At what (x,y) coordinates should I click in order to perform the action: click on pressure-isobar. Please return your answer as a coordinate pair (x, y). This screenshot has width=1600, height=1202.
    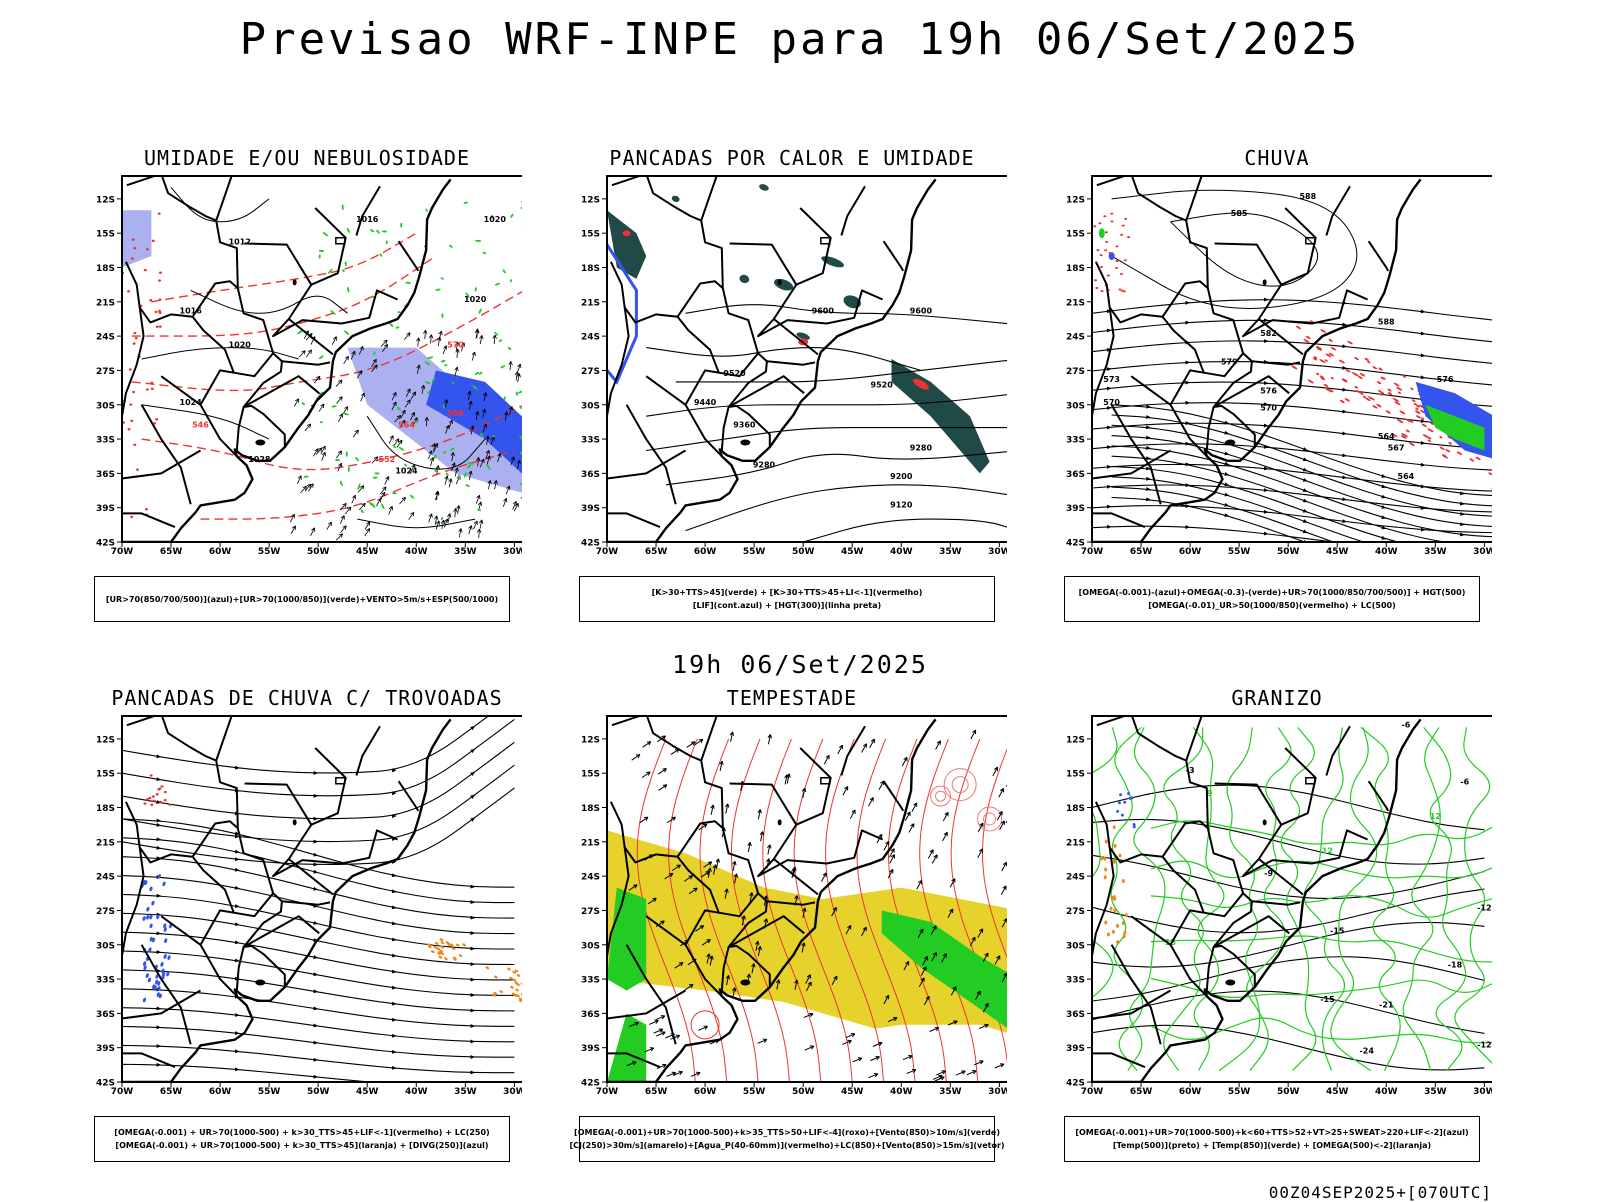
    Looking at the image, I should click on (416, 523).